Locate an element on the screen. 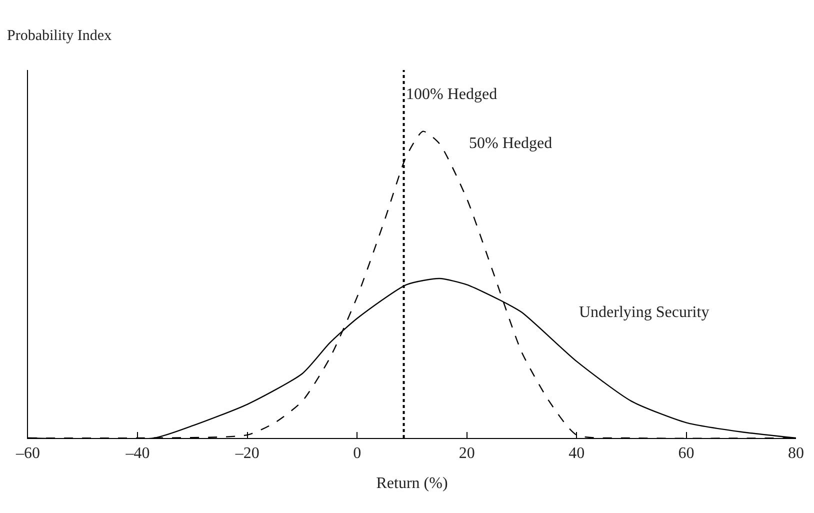 The width and height of the screenshot is (814, 513). x-tick-label: 0 is located at coordinates (357, 453).